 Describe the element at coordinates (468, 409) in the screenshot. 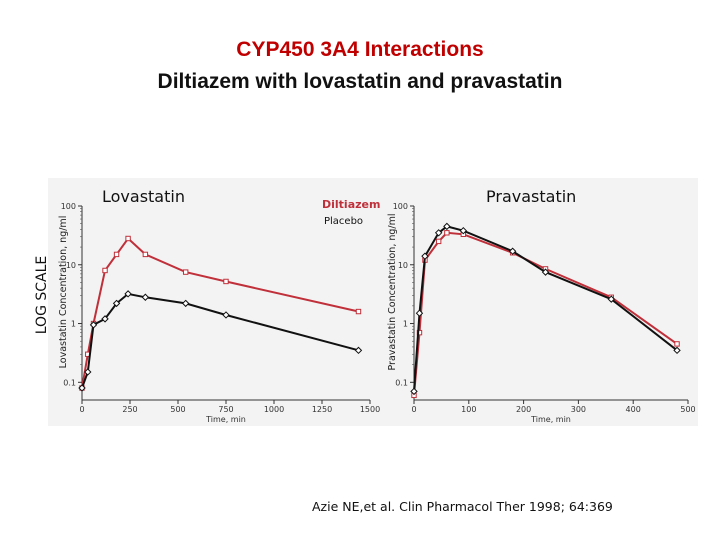

I see `x-tick-label: 100` at that location.